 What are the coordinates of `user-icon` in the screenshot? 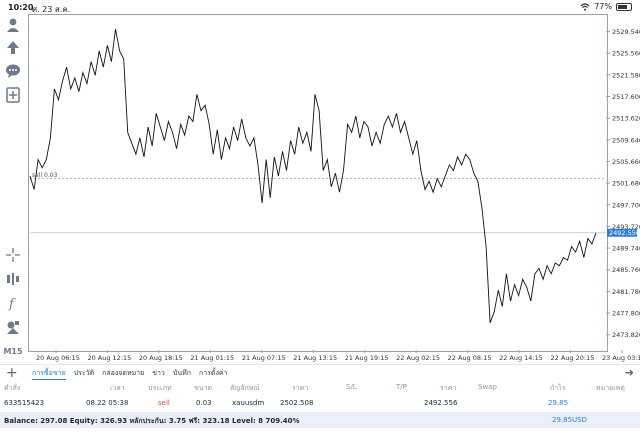 It's located at (13, 25).